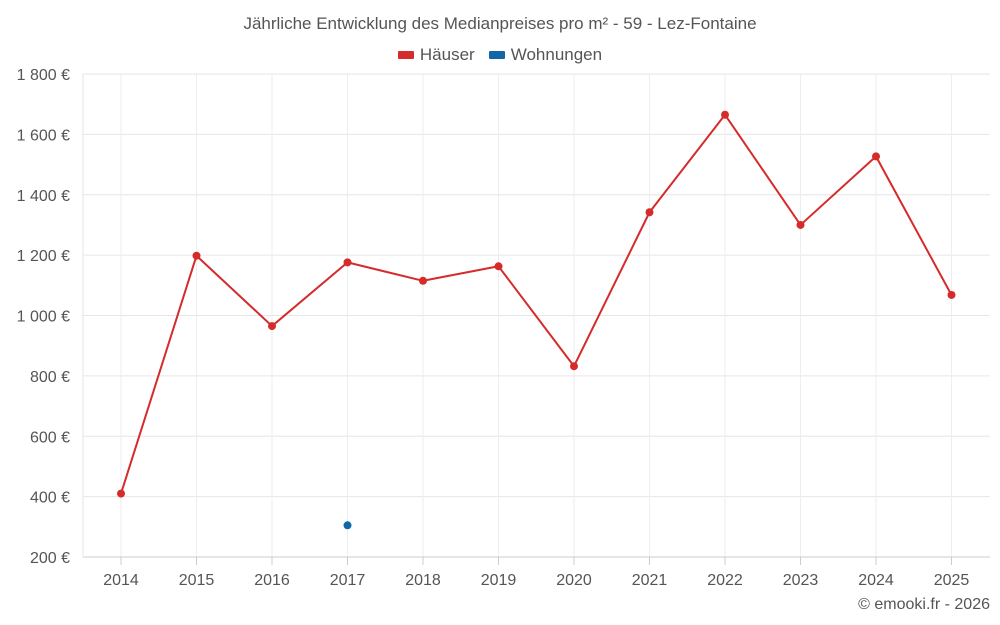 The width and height of the screenshot is (1000, 625). I want to click on credit-text: © emooki.fr - 2026, so click(924, 604).